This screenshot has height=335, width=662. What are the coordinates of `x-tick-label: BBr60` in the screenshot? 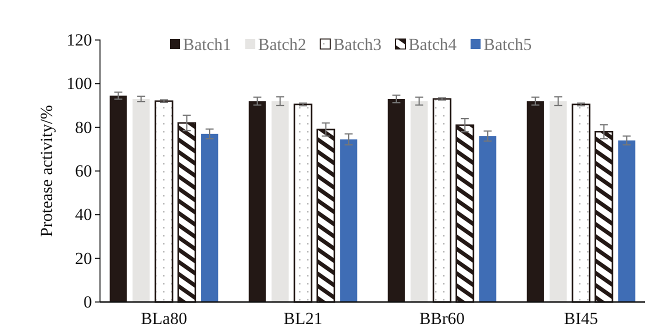 It's located at (442, 318).